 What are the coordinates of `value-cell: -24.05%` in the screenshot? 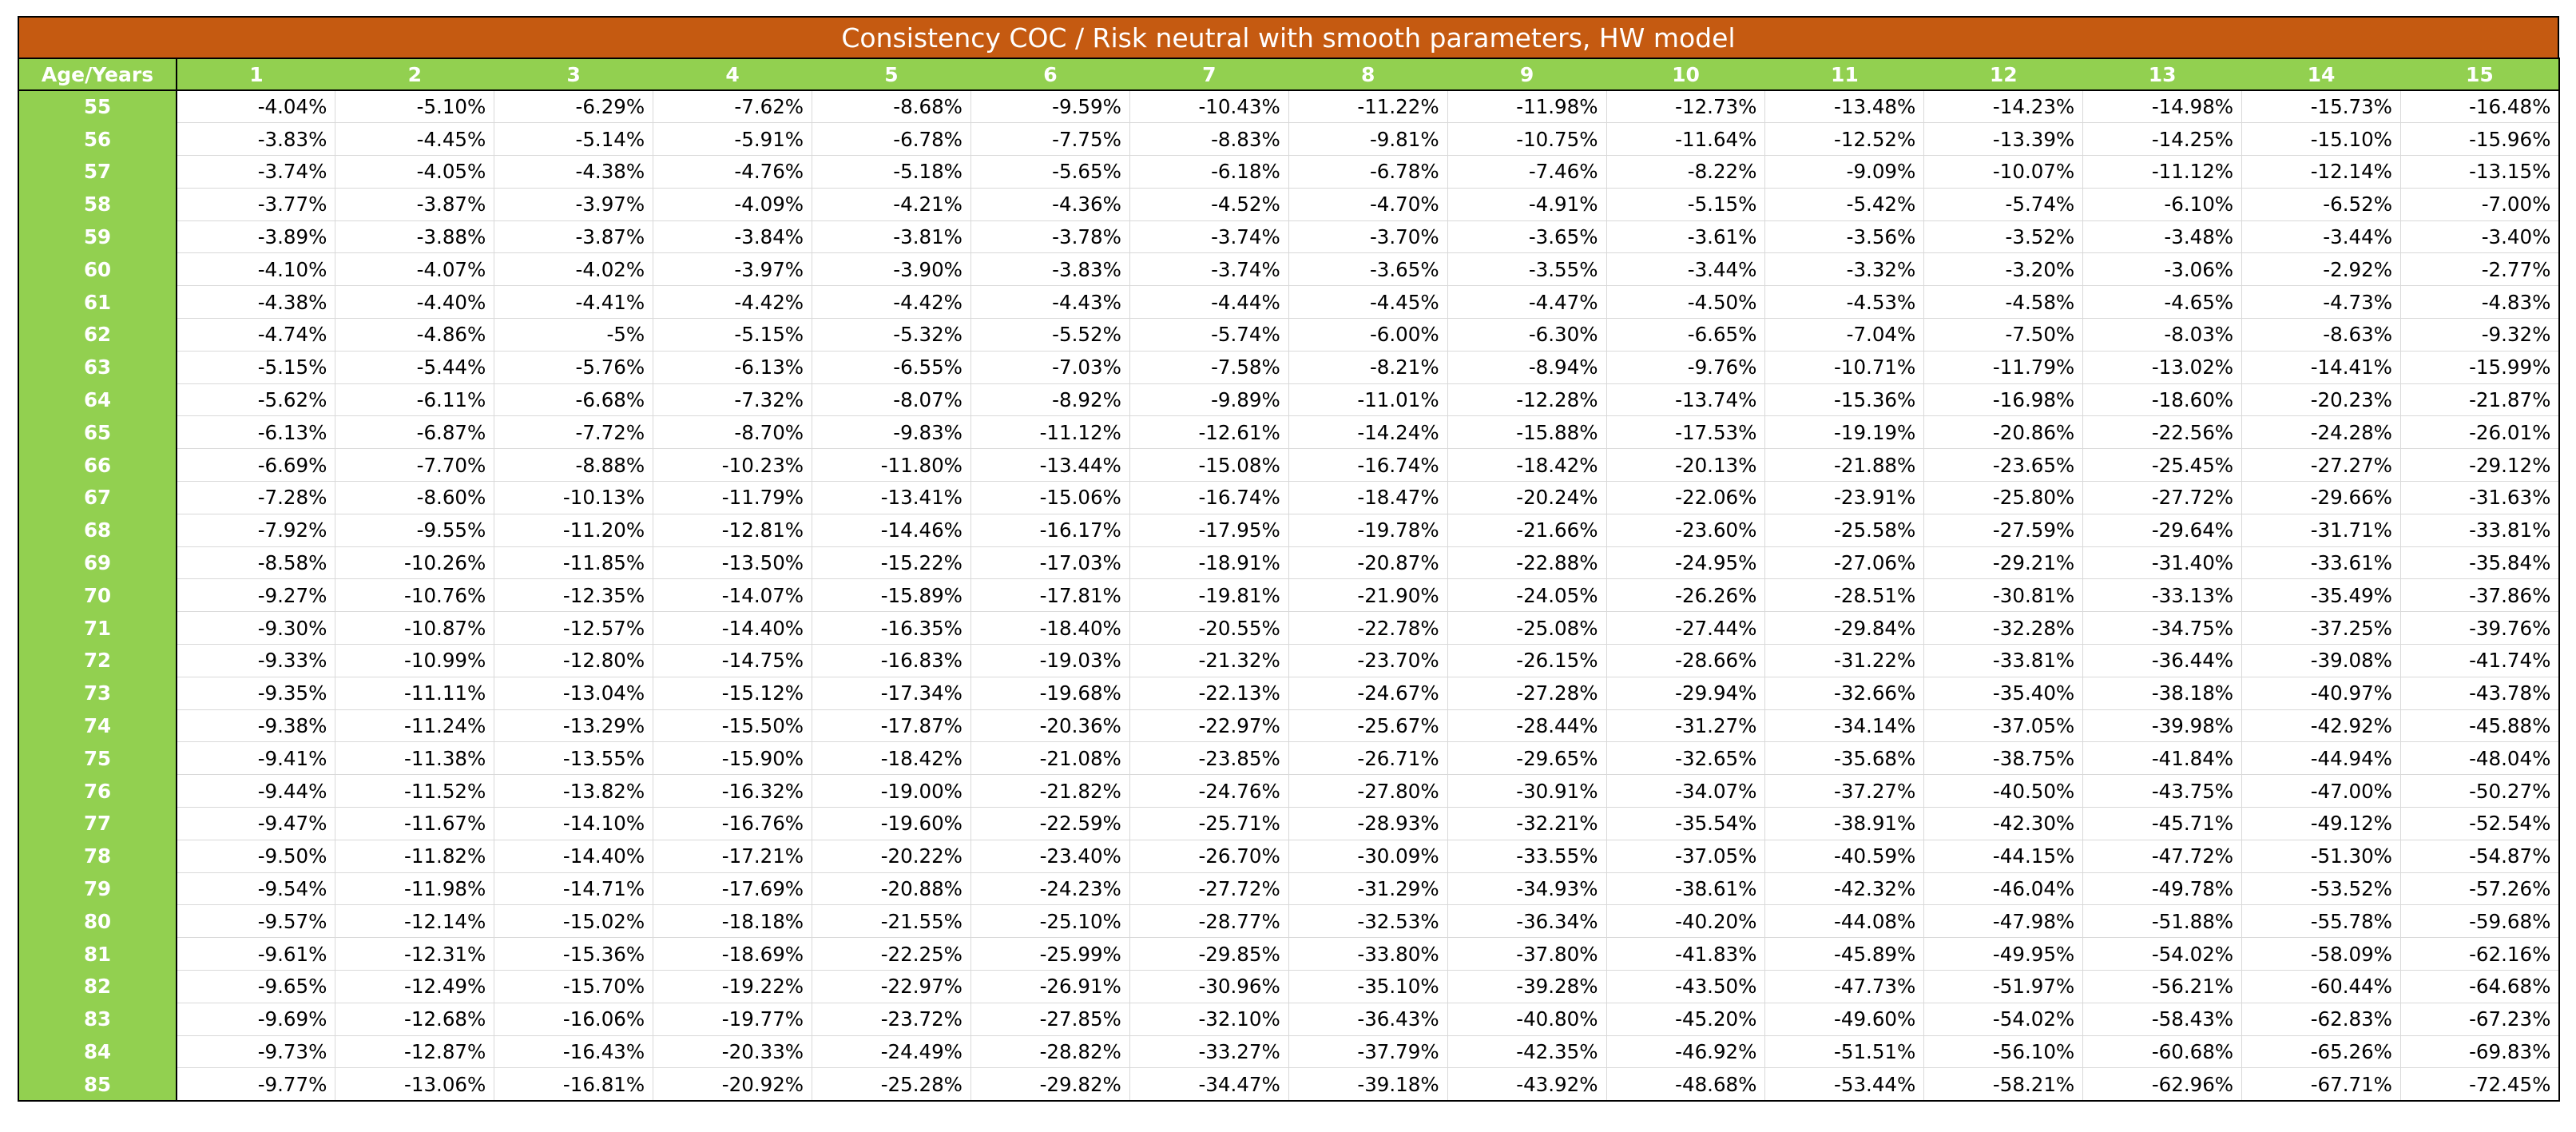 It's located at (1527, 596).